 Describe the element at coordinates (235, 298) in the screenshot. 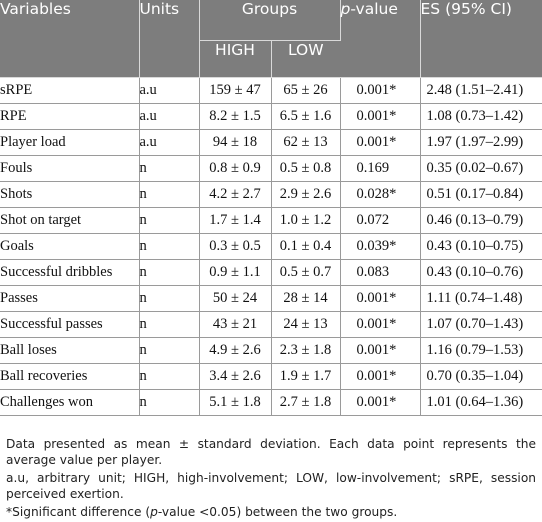

I see `cell-high: 50 ± 24` at that location.